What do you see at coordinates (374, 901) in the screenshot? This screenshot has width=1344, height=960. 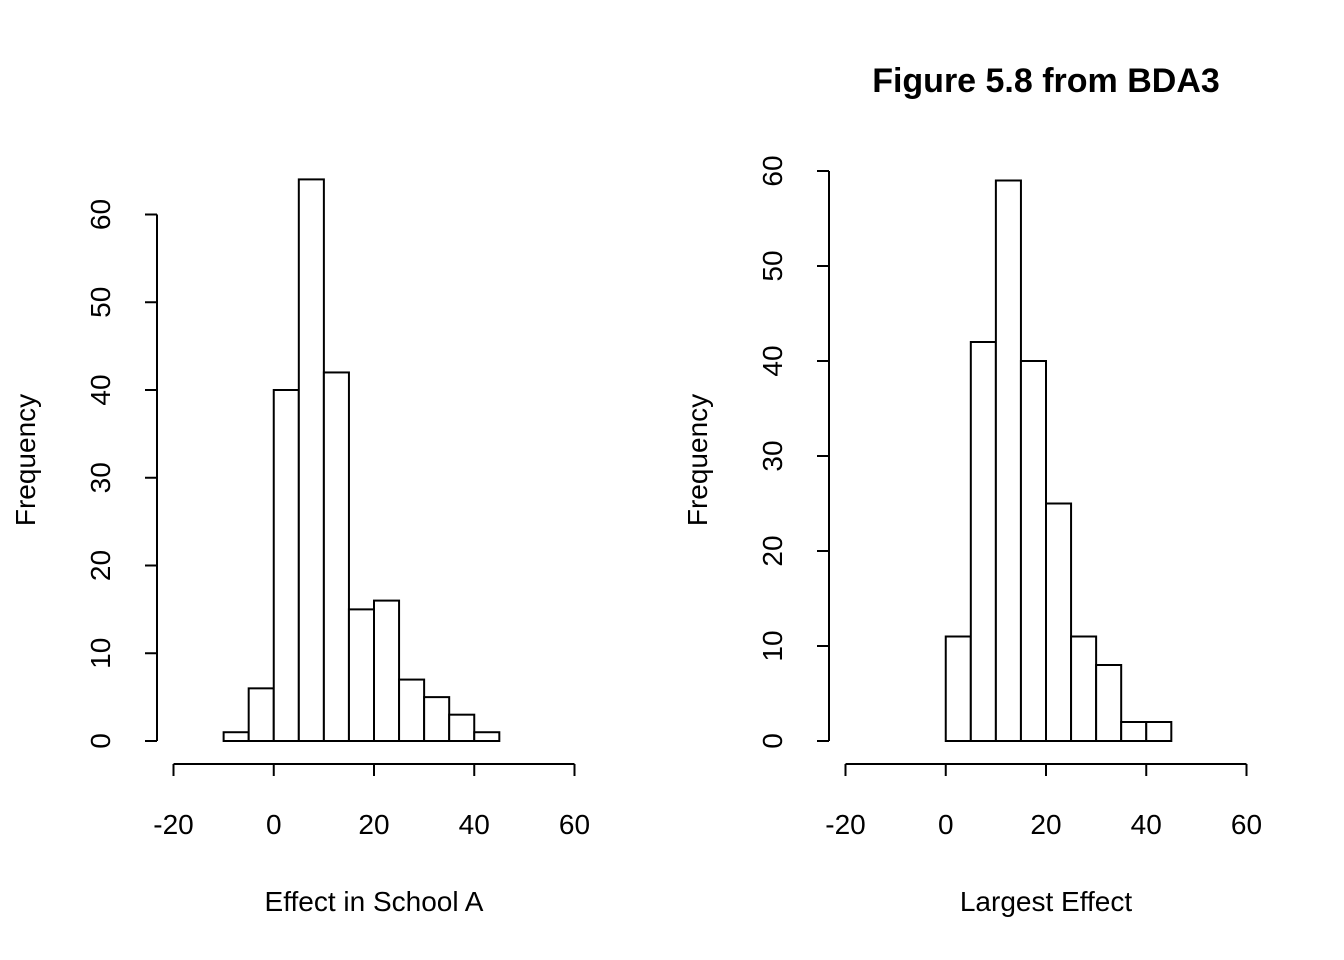 I see `x-axis-label: Effect in School A` at bounding box center [374, 901].